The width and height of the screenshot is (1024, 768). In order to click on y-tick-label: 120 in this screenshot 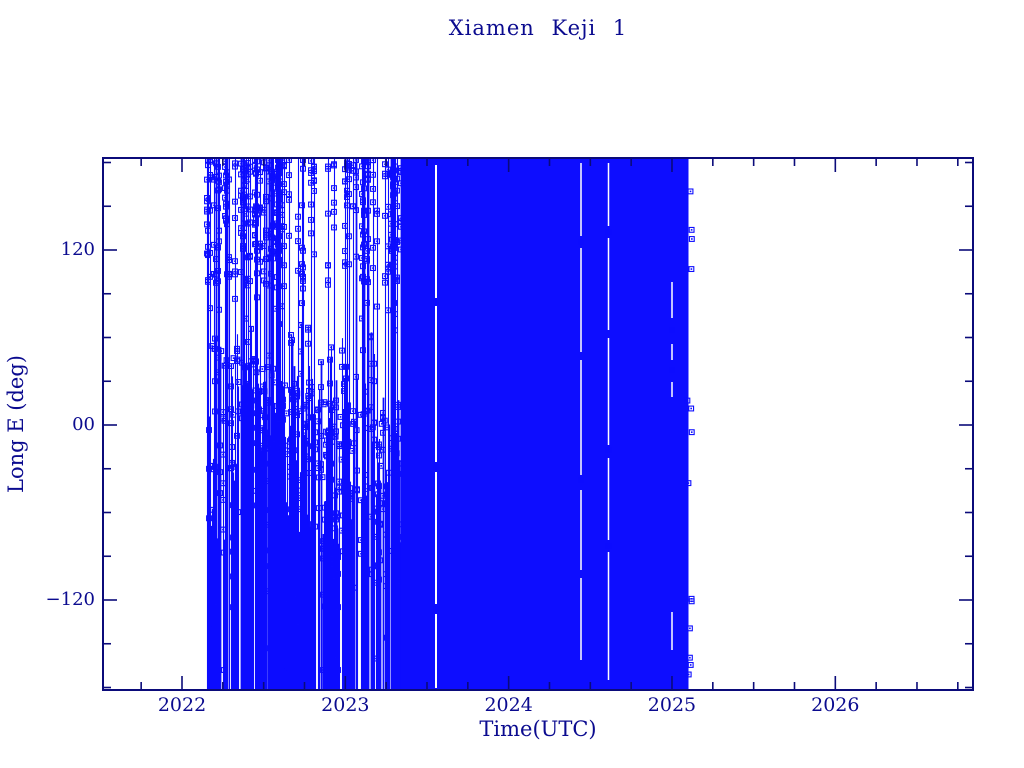, I will do `click(77, 249)`.